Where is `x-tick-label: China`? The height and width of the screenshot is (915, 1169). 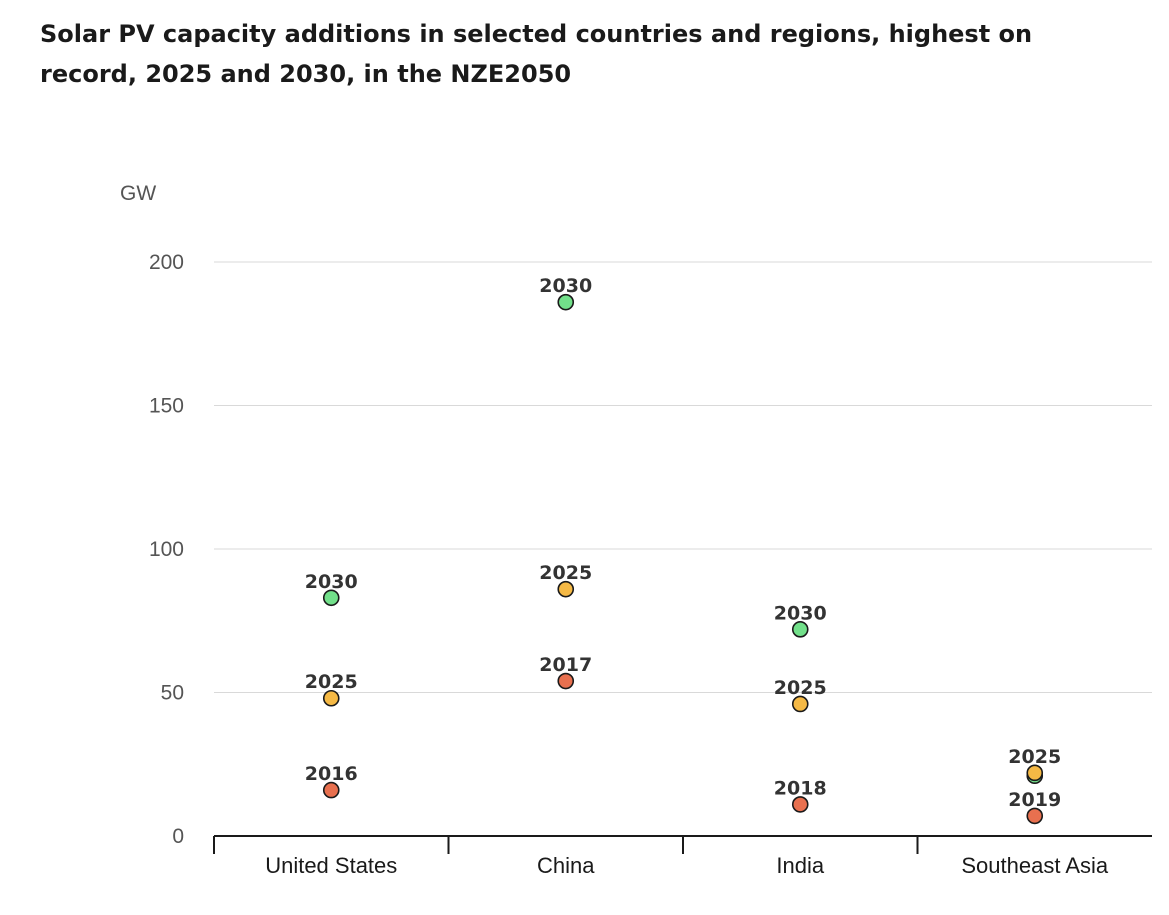
x-tick-label: China is located at coordinates (566, 865).